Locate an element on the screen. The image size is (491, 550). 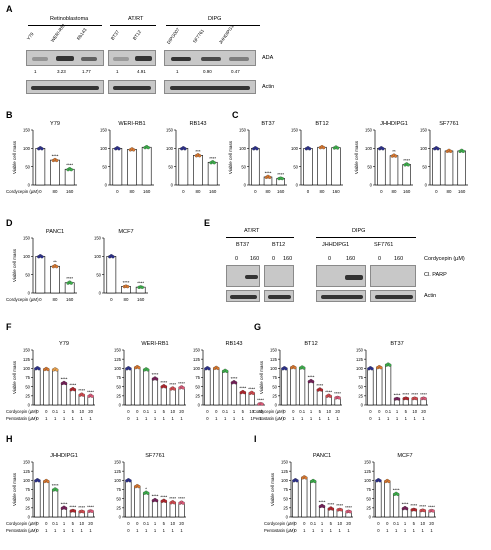
panel-label-b: B is located at coordinates (9, 115).